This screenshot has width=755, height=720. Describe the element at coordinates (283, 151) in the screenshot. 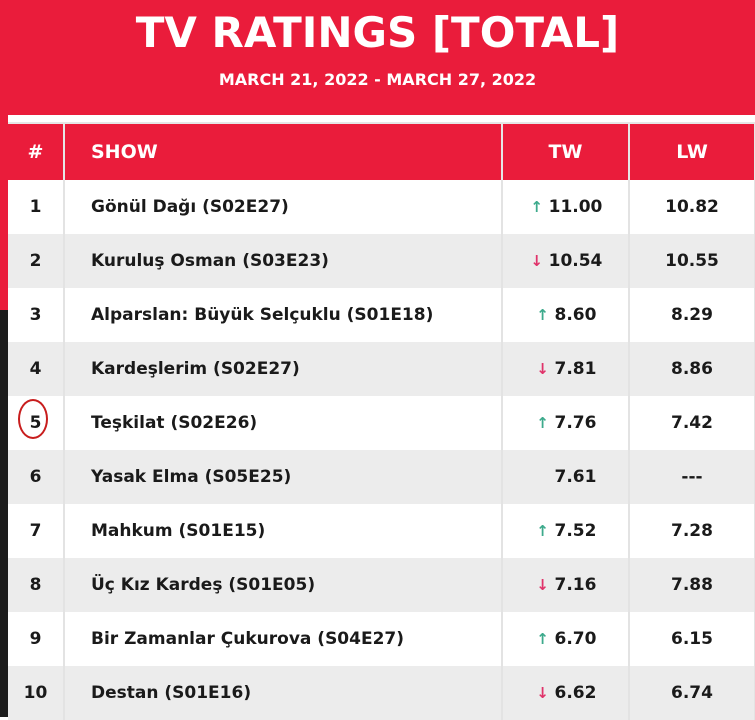

I see `column-header-show: SHOW` at that location.